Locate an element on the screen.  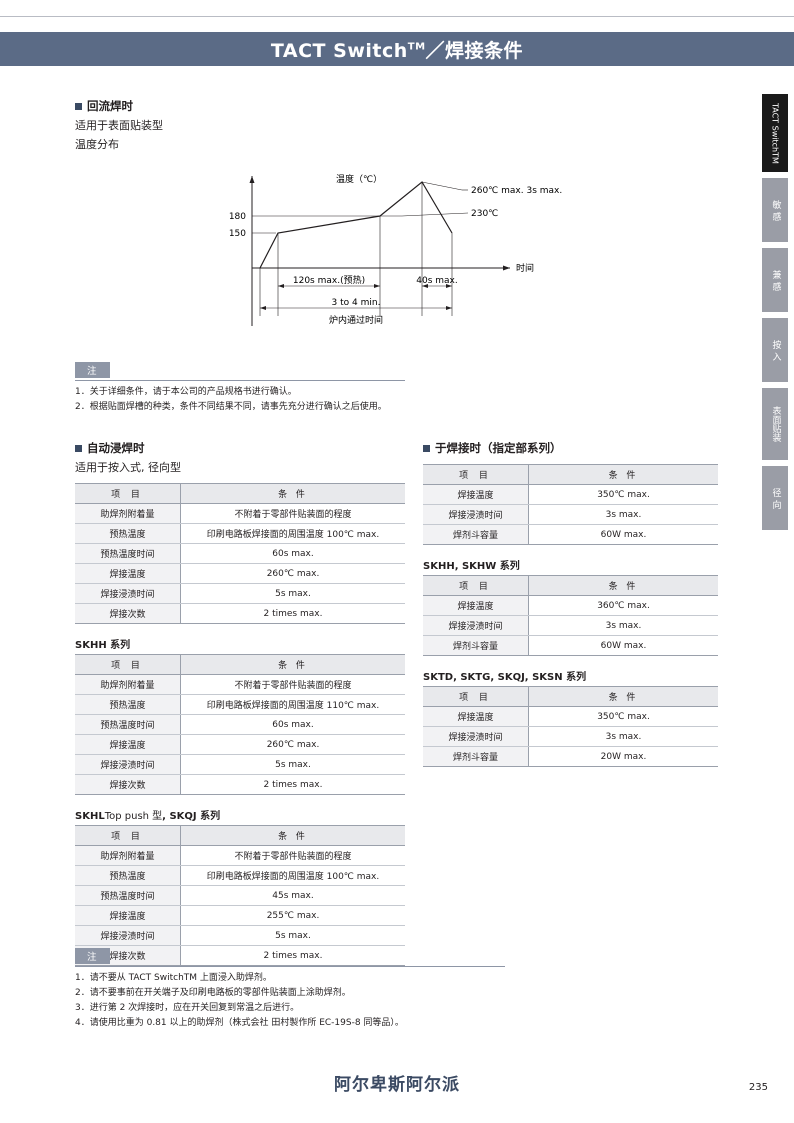
table-row: 预热温度时间 45s max. is located at coordinates (240, 895).